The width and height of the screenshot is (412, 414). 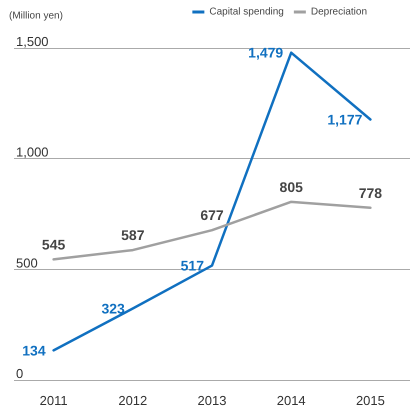 I want to click on x-tick-label: 2014, so click(x=291, y=400).